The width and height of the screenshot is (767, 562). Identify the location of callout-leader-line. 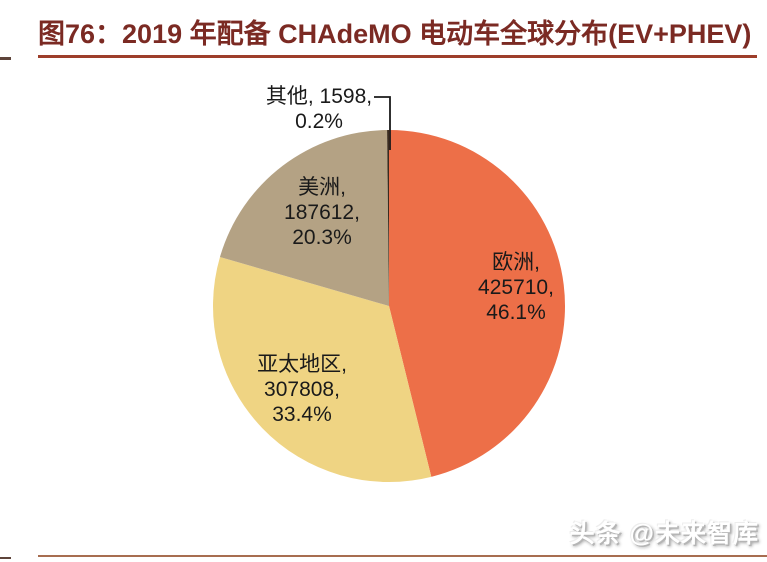
(382, 123).